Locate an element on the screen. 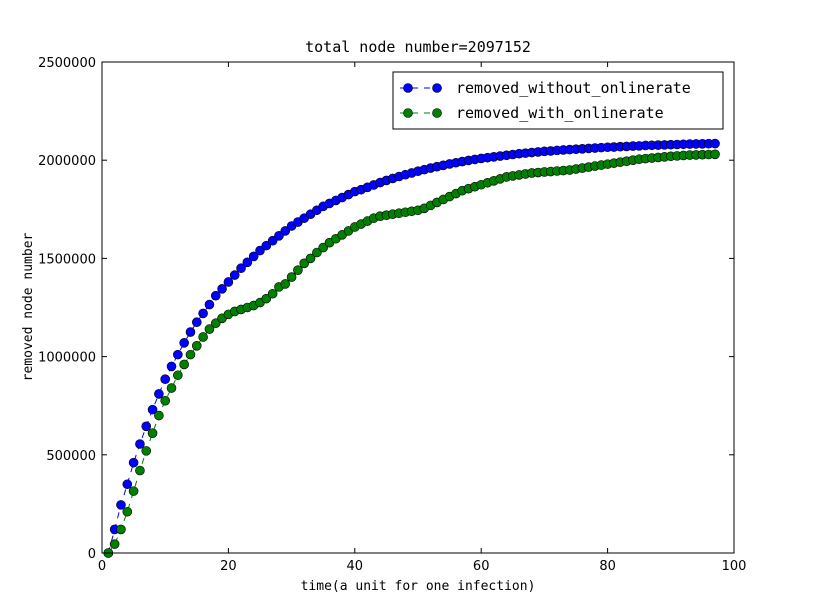 The image size is (815, 615). y-tick-label: 0 is located at coordinates (92, 554).